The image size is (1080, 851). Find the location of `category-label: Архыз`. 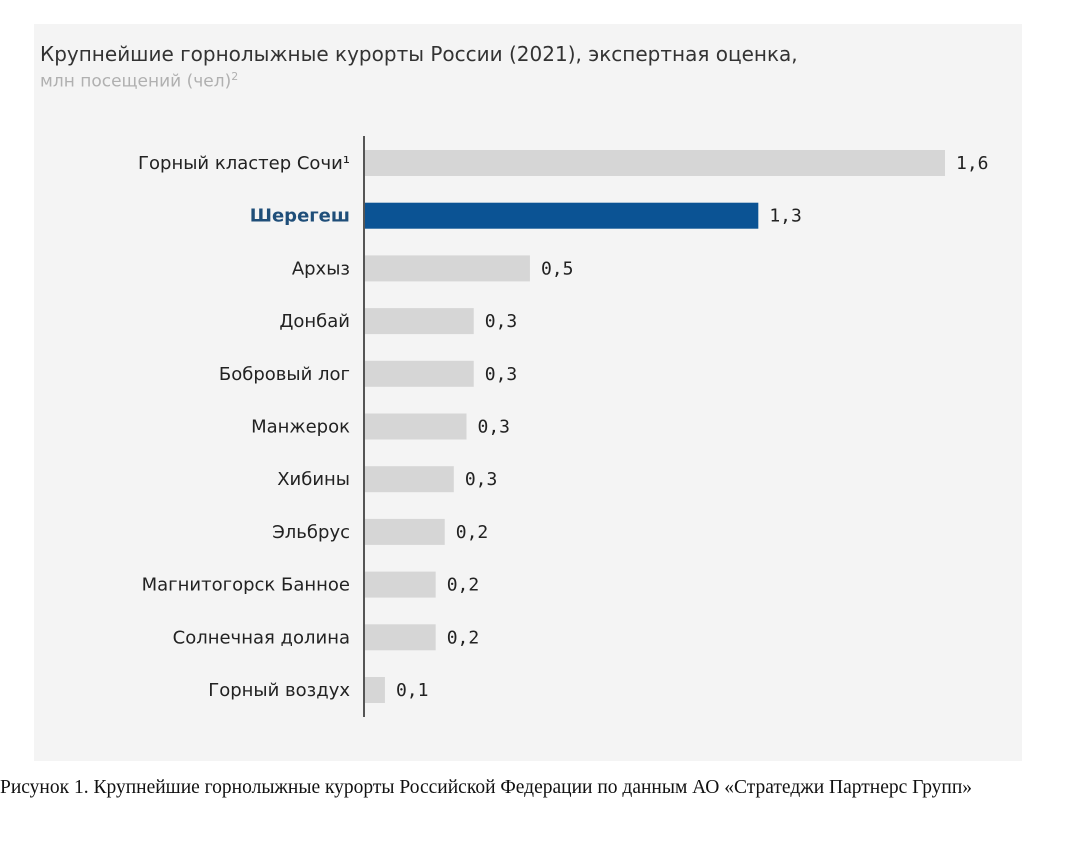

category-label: Архыз is located at coordinates (321, 268).